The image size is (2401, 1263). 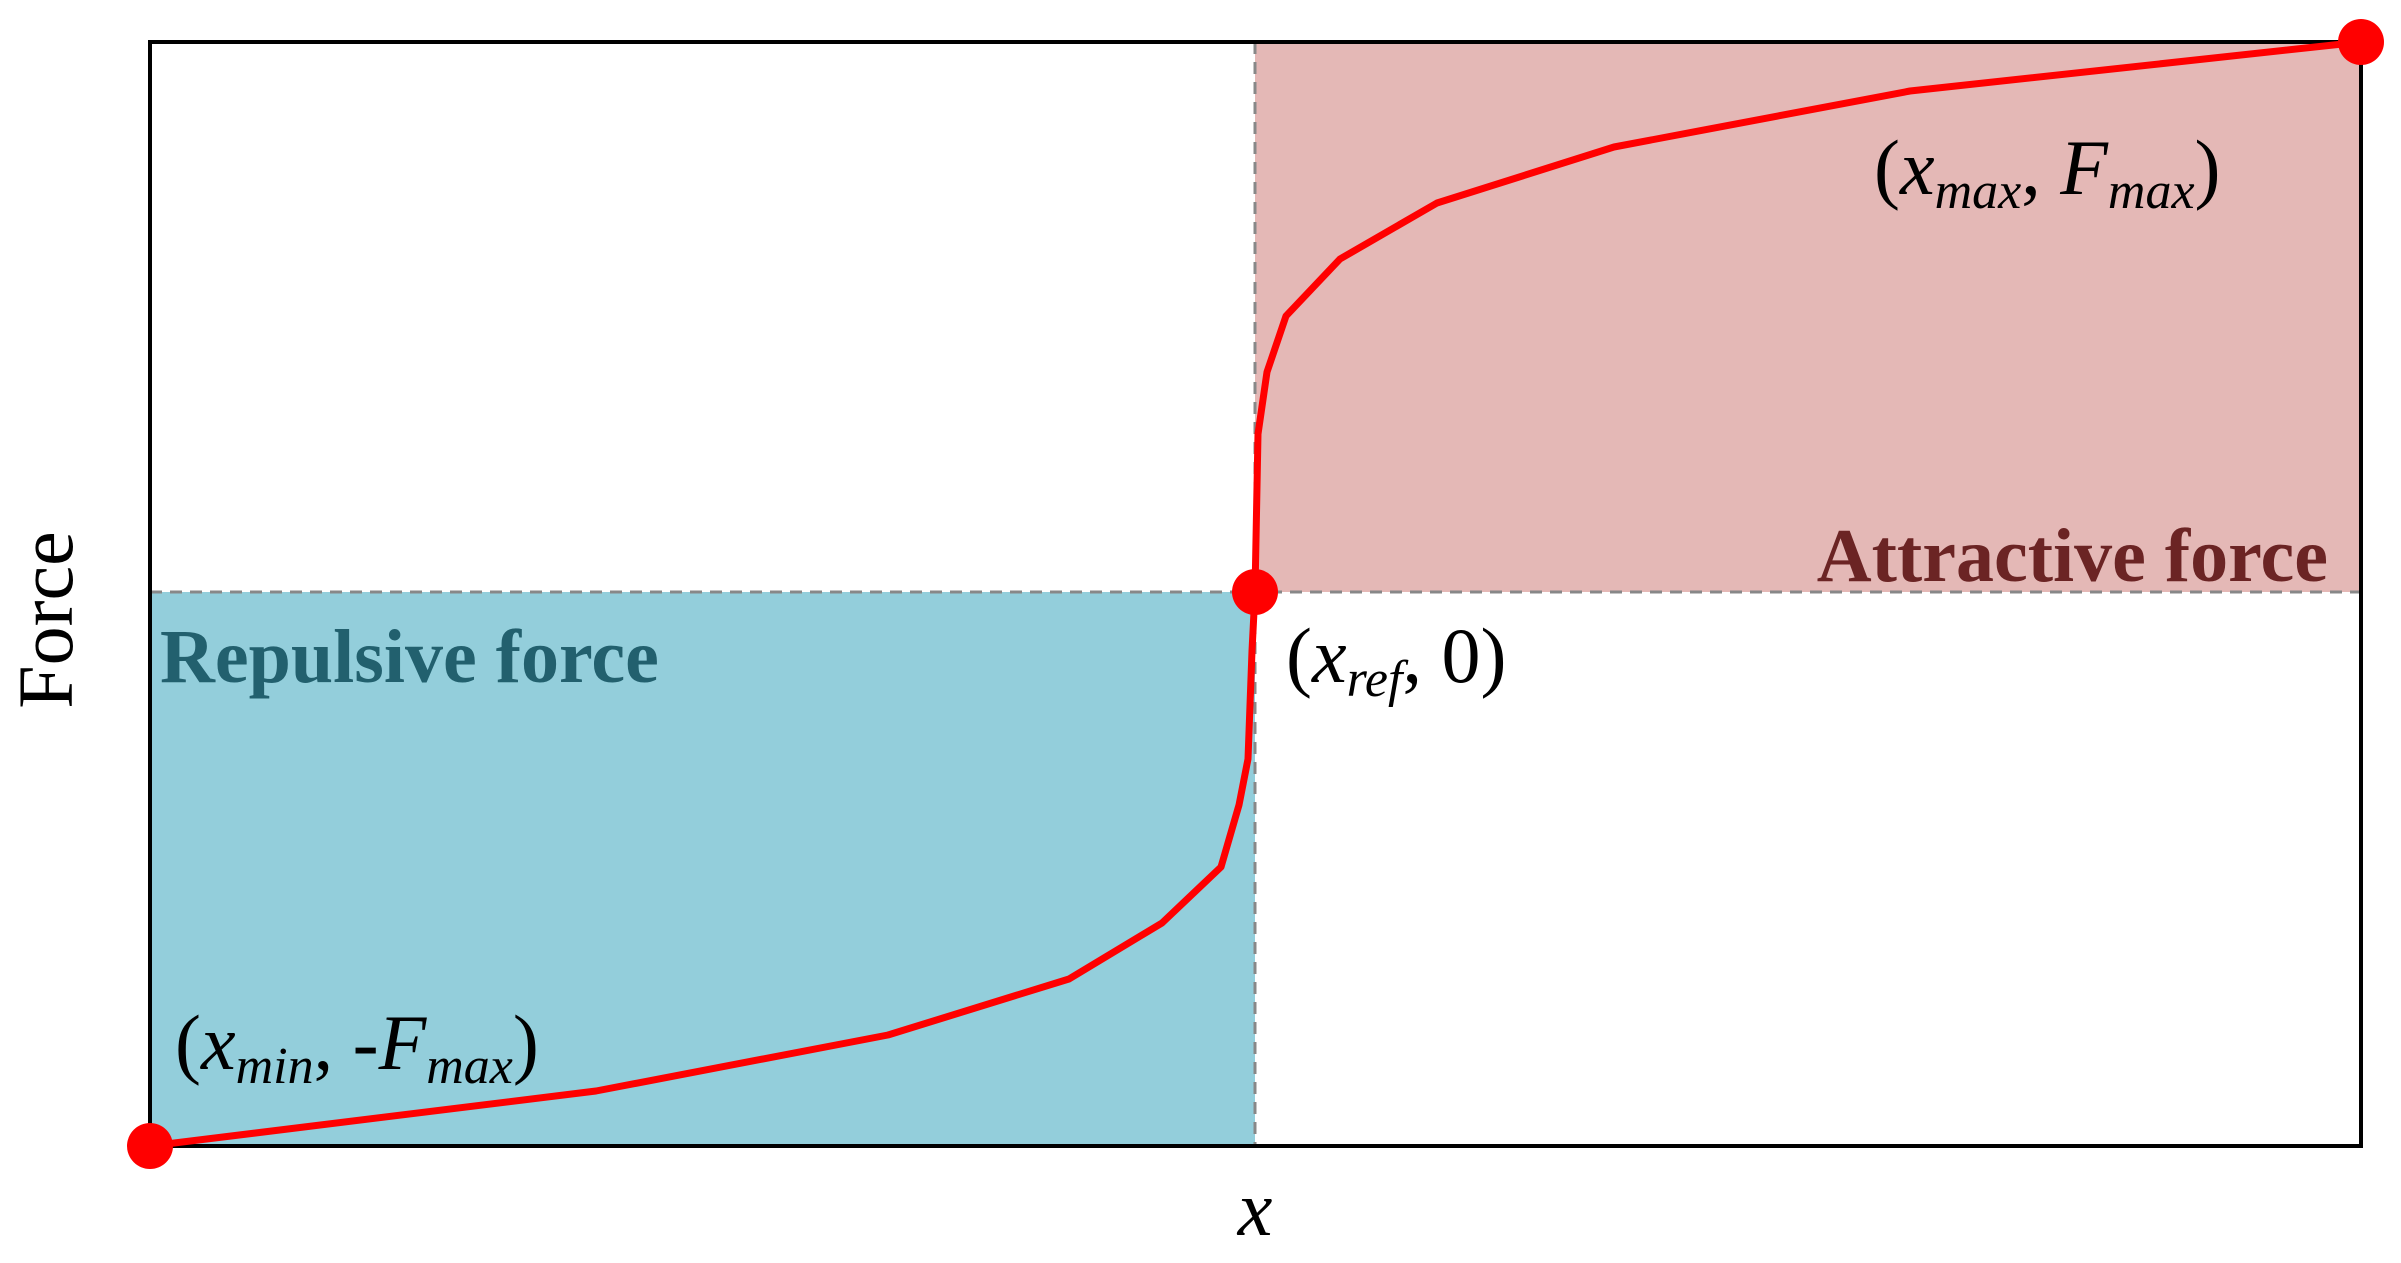 What do you see at coordinates (150, 1146) in the screenshot?
I see `min-point` at bounding box center [150, 1146].